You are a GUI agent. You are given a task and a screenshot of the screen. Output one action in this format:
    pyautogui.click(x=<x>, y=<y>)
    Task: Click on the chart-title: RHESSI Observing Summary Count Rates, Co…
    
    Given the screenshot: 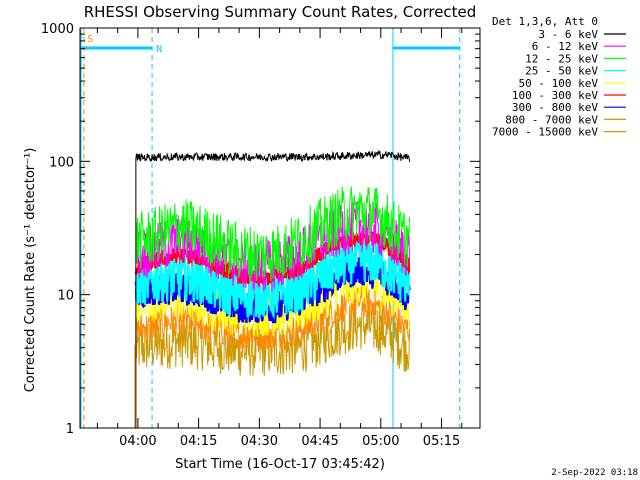 What is the action you would take?
    pyautogui.click(x=280, y=12)
    